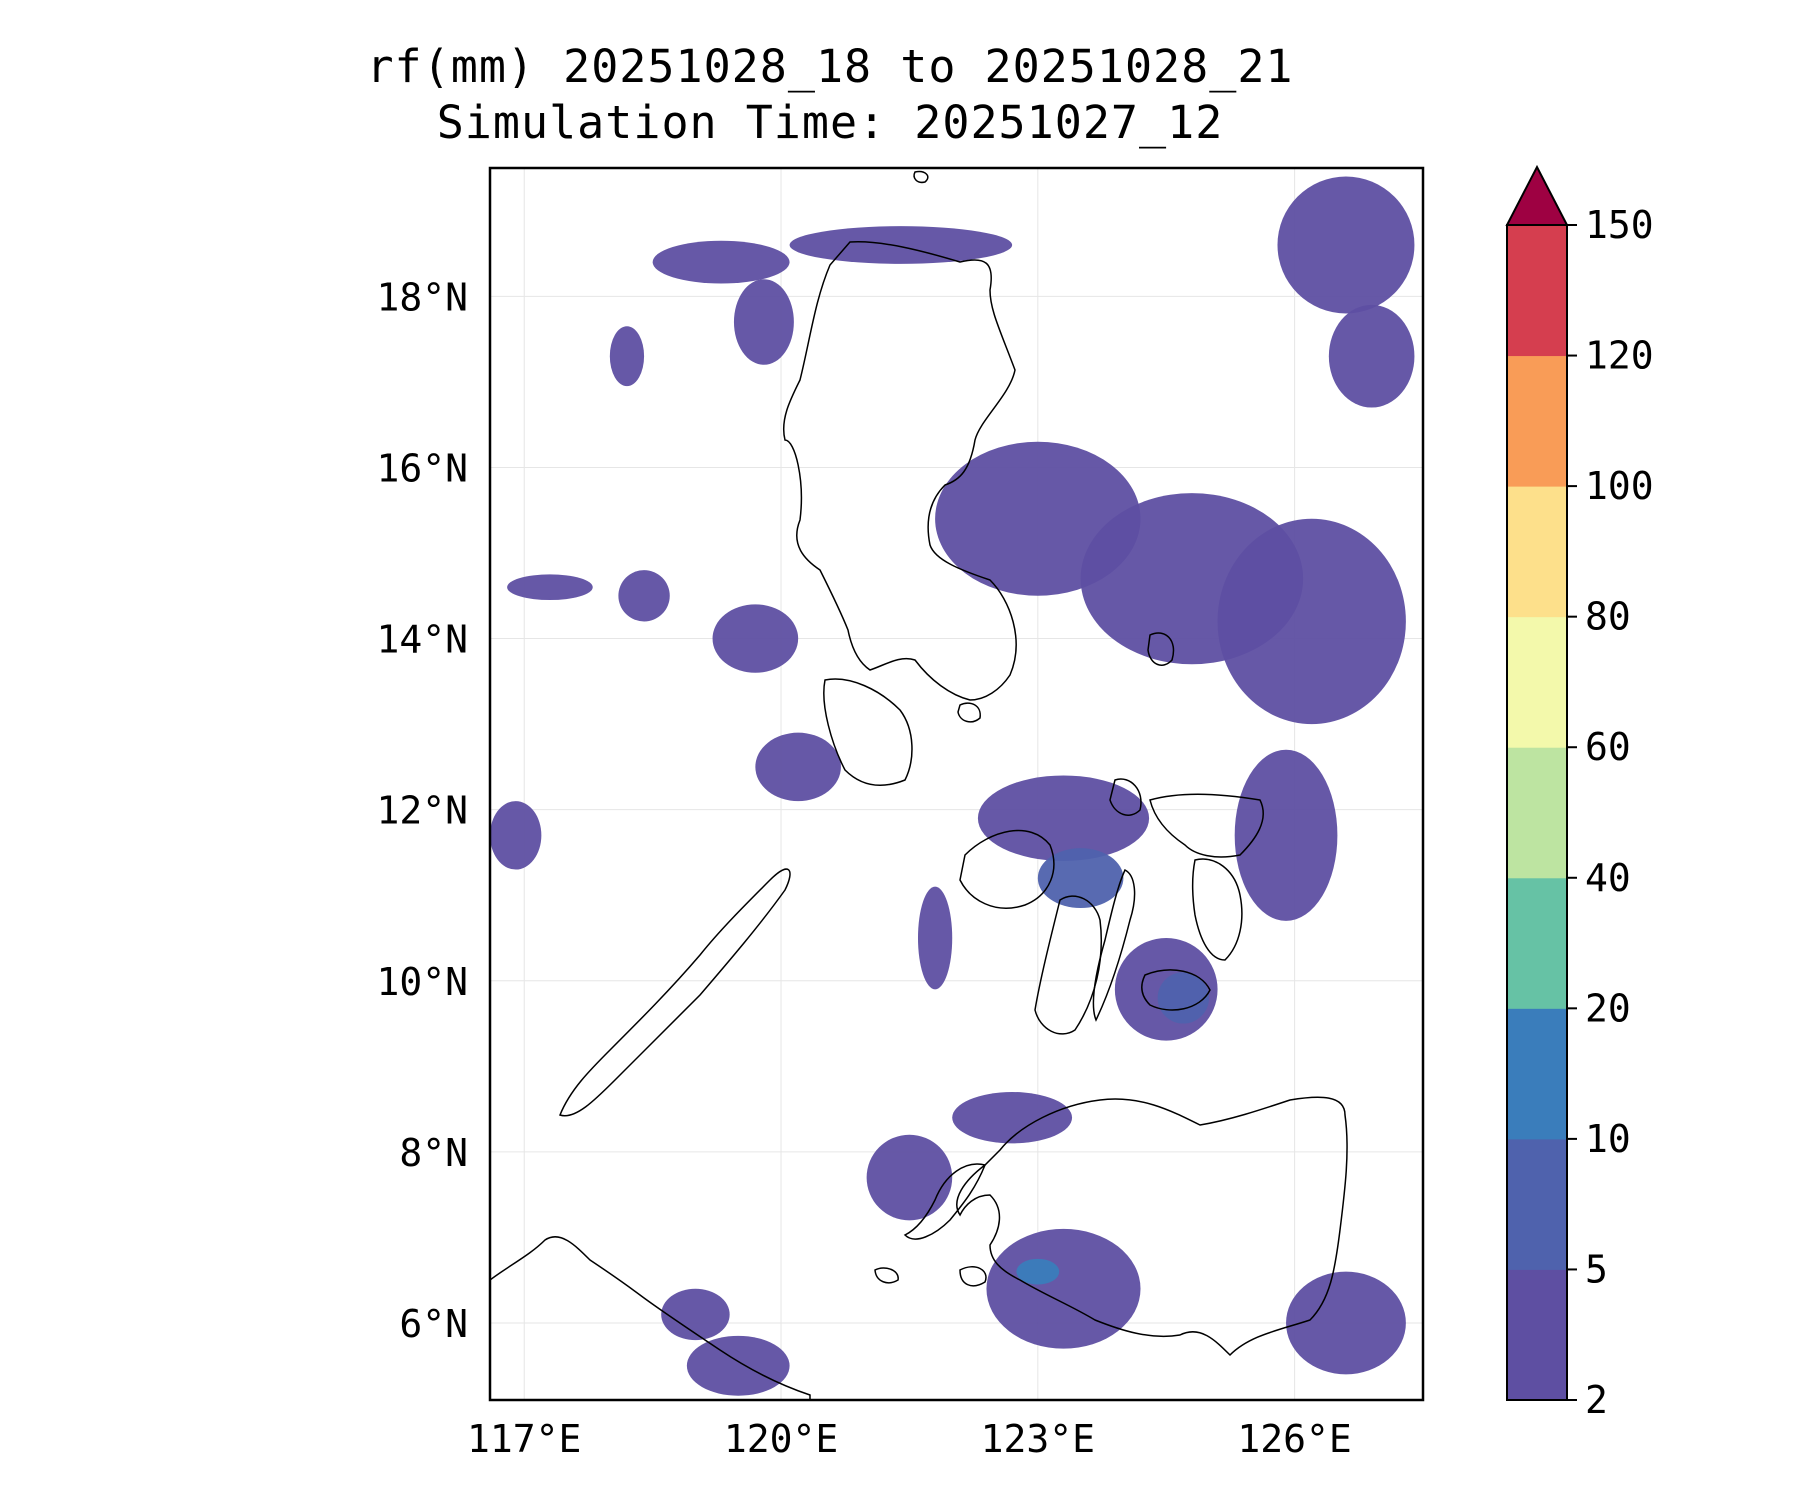  What do you see at coordinates (781, 1439) in the screenshot?
I see `lon-tick-label: 120°E` at bounding box center [781, 1439].